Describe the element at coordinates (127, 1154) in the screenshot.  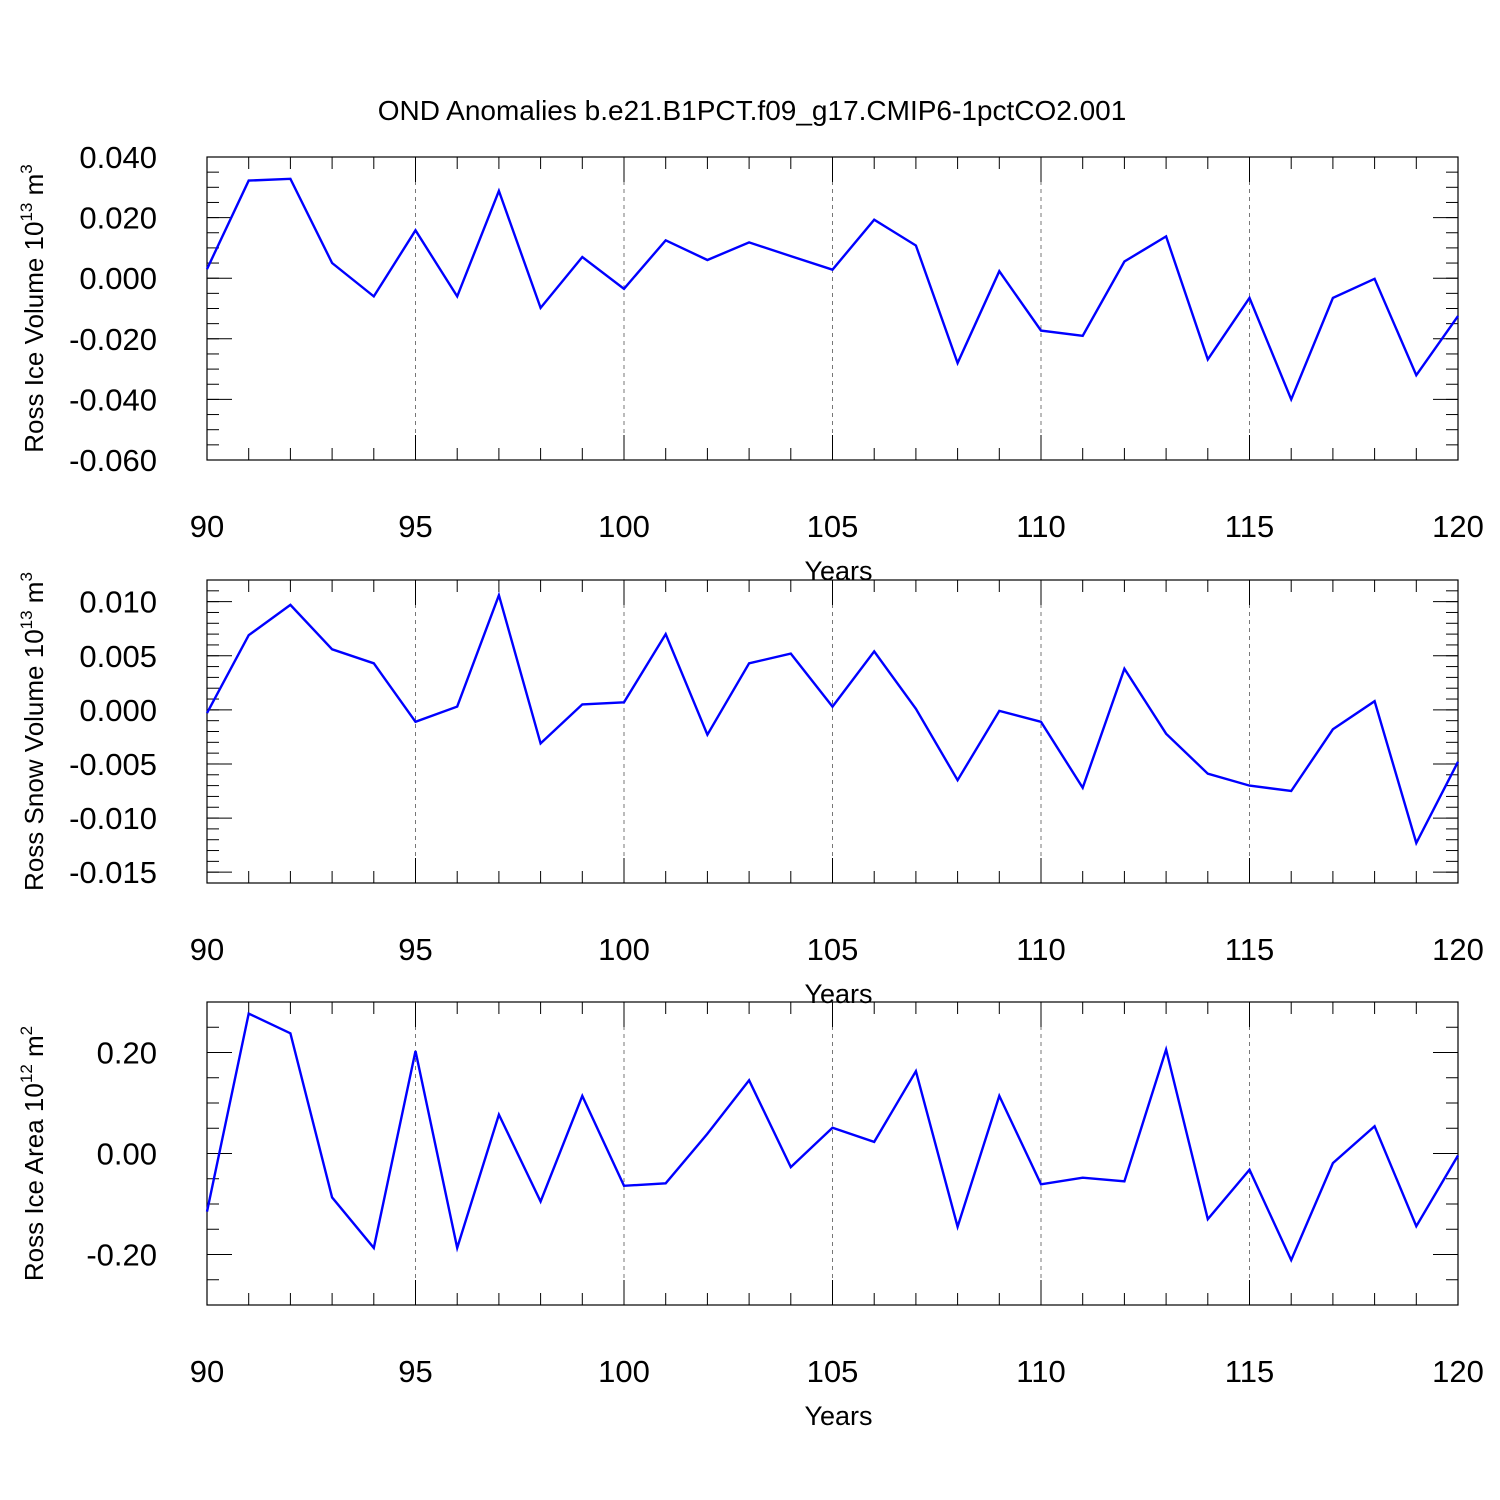
I see `y-tick-label: 0.00` at that location.